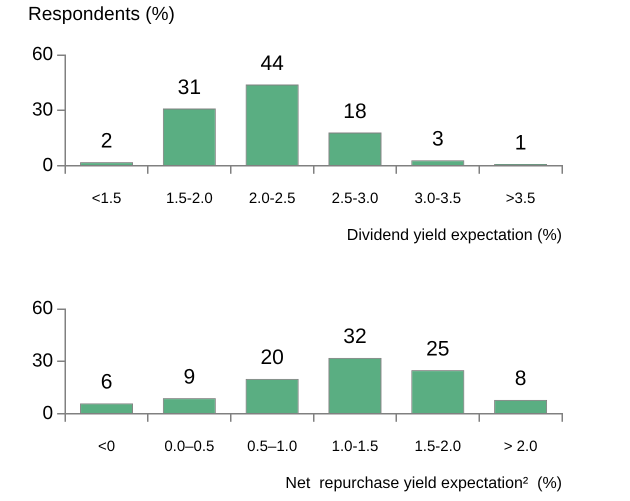 Image resolution: width=630 pixels, height=501 pixels. What do you see at coordinates (521, 446) in the screenshot?
I see `x-tick-label: > 2.0` at bounding box center [521, 446].